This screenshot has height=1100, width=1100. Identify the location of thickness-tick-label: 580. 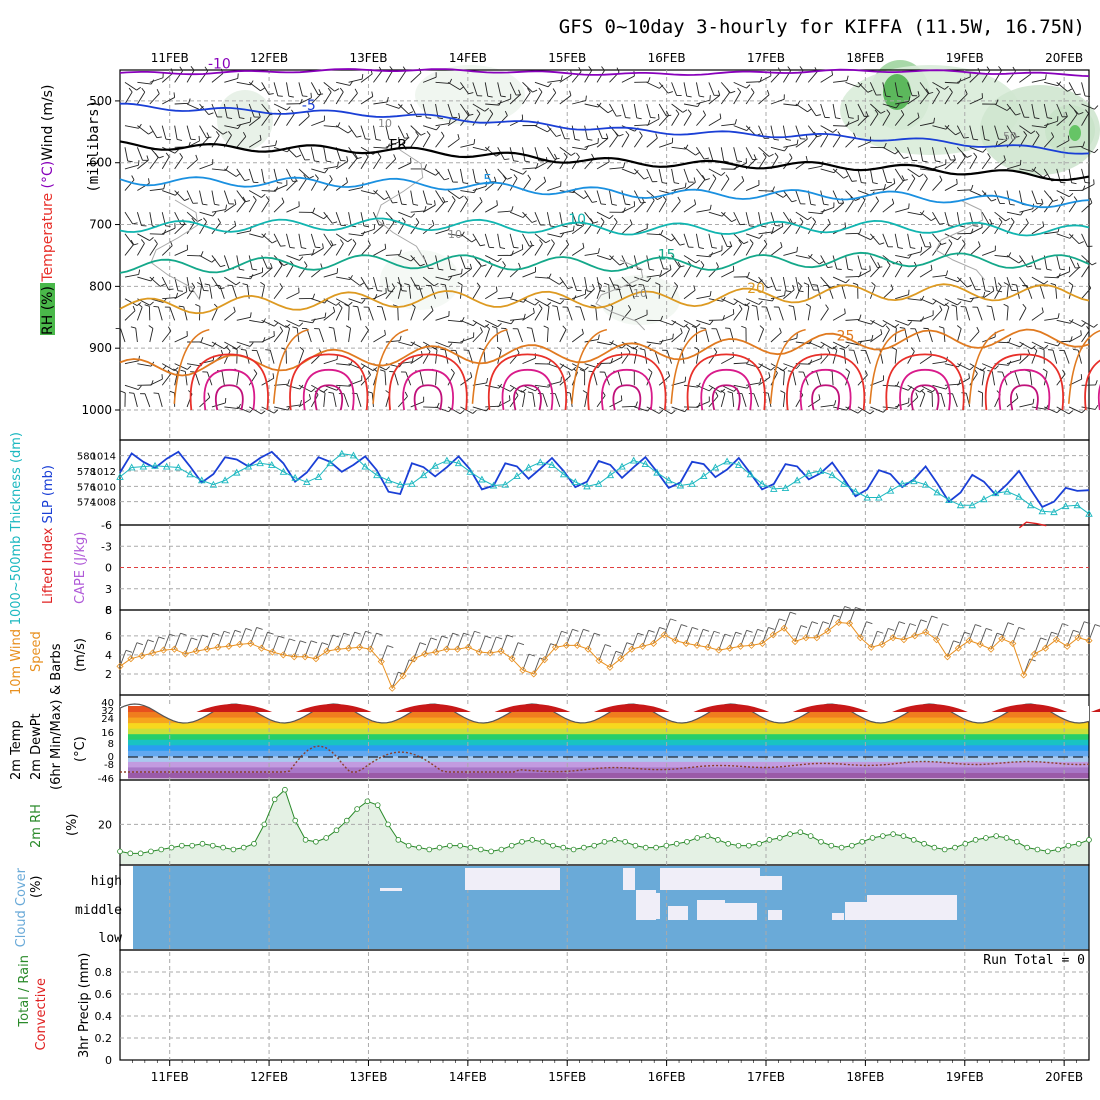
(86, 457).